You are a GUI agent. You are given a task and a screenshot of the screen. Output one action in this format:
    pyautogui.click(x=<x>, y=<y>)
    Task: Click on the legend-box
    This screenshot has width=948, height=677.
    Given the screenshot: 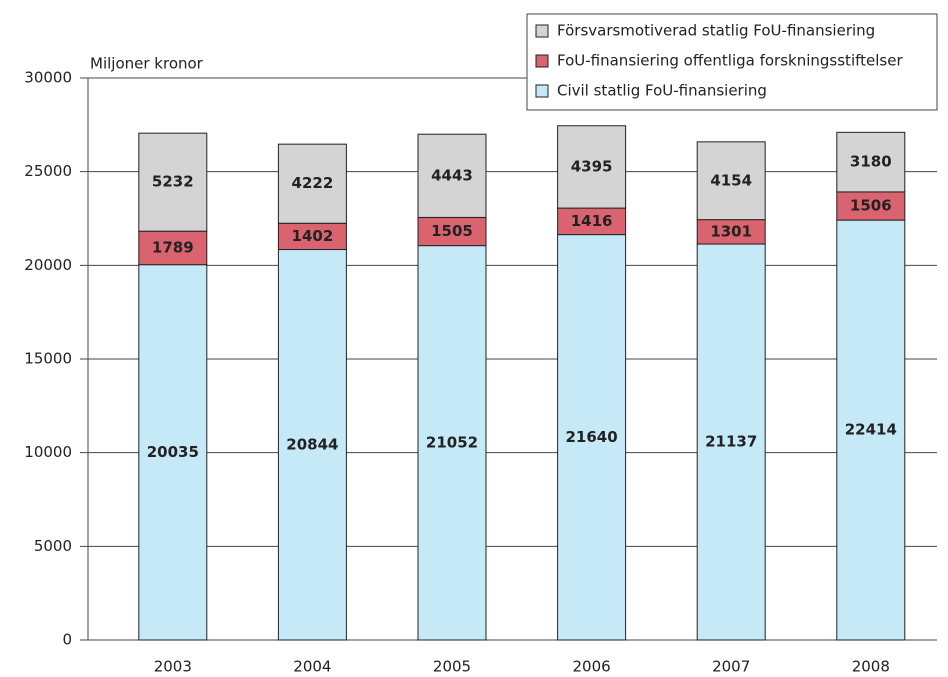 What is the action you would take?
    pyautogui.click(x=732, y=62)
    